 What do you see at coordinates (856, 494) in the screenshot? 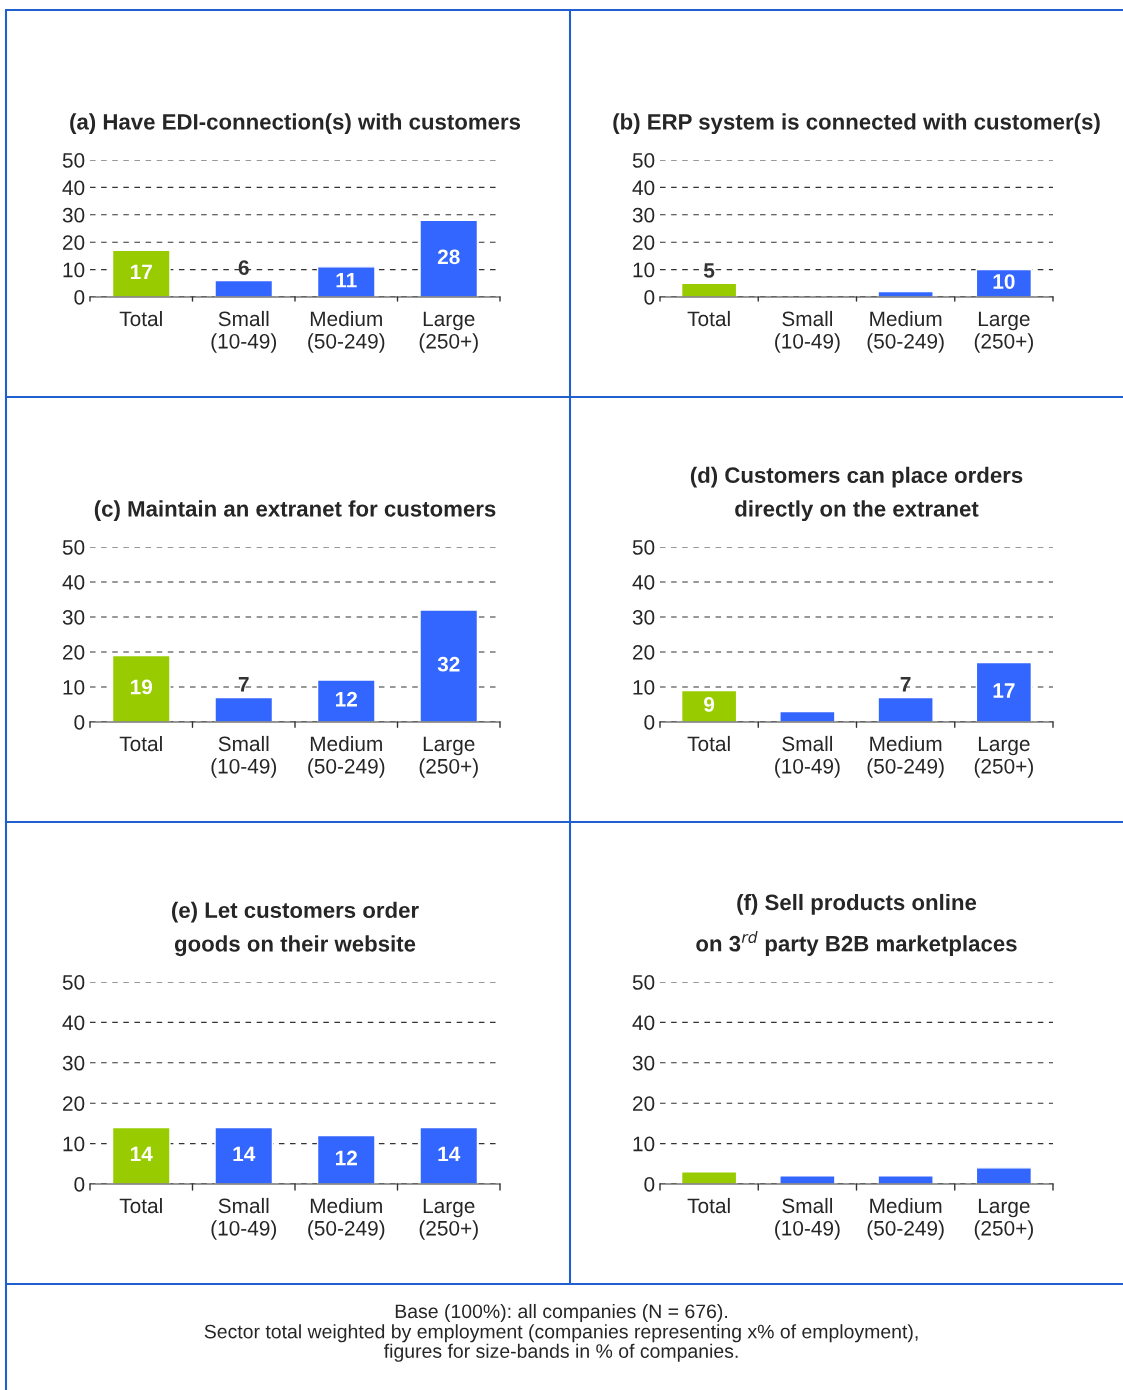
I see `chart-title: (d) Customers can place orders directly on the extranet` at bounding box center [856, 494].